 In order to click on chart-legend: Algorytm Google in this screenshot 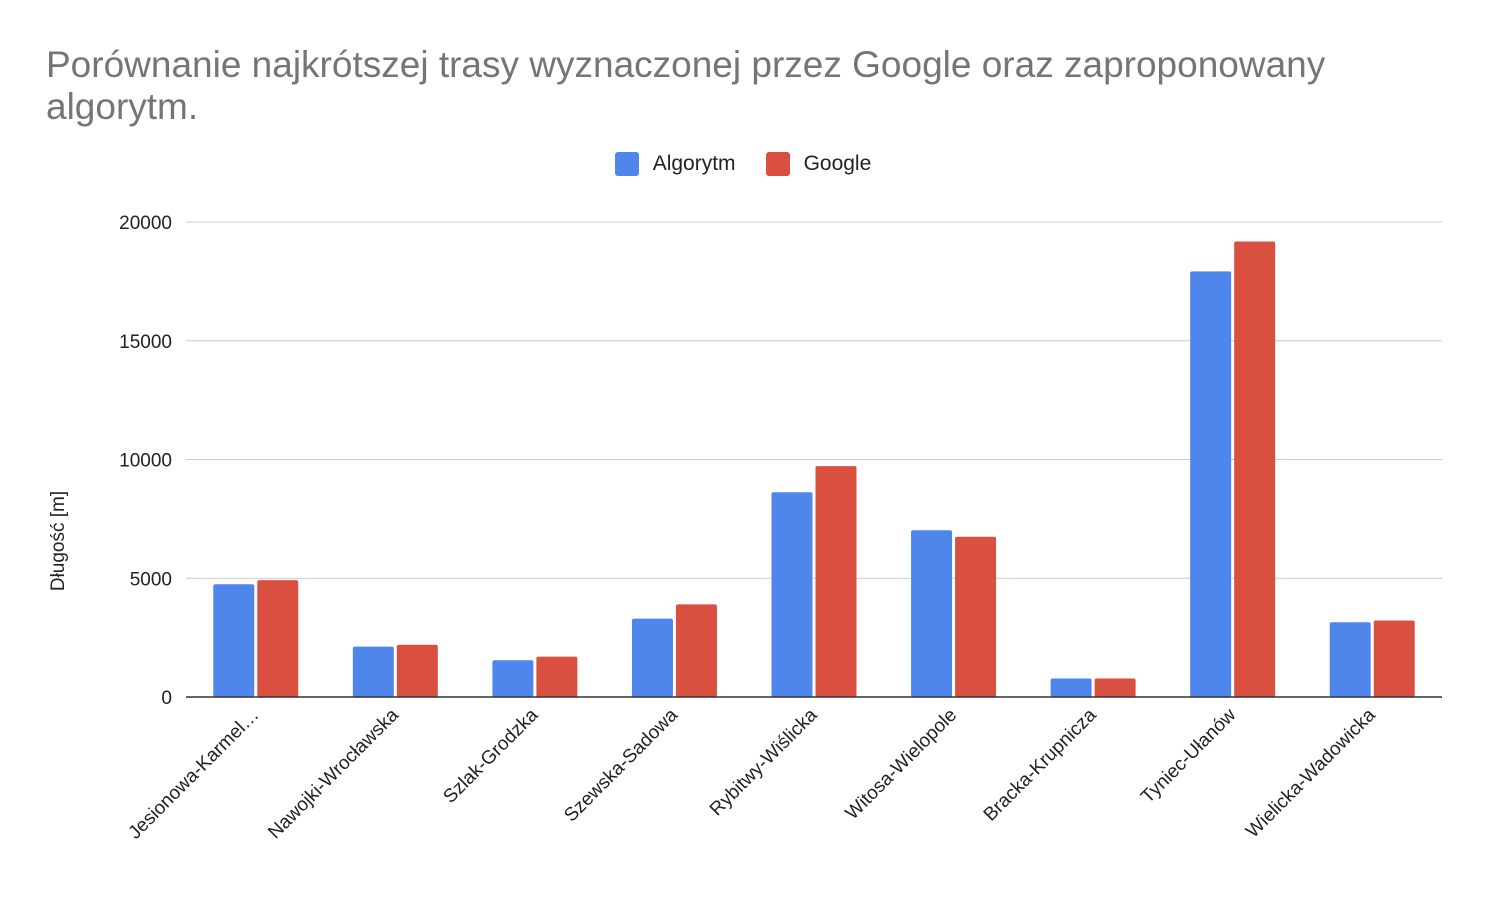, I will do `click(743, 164)`.